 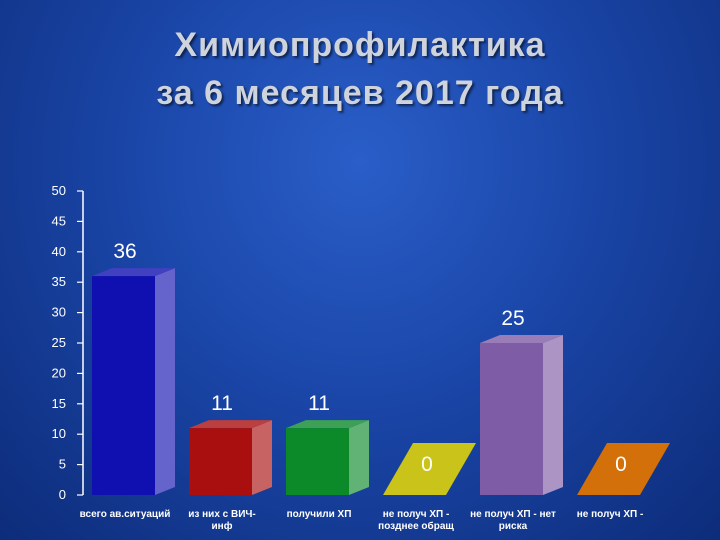 What do you see at coordinates (59, 312) in the screenshot?
I see `y-tick-label: 30` at bounding box center [59, 312].